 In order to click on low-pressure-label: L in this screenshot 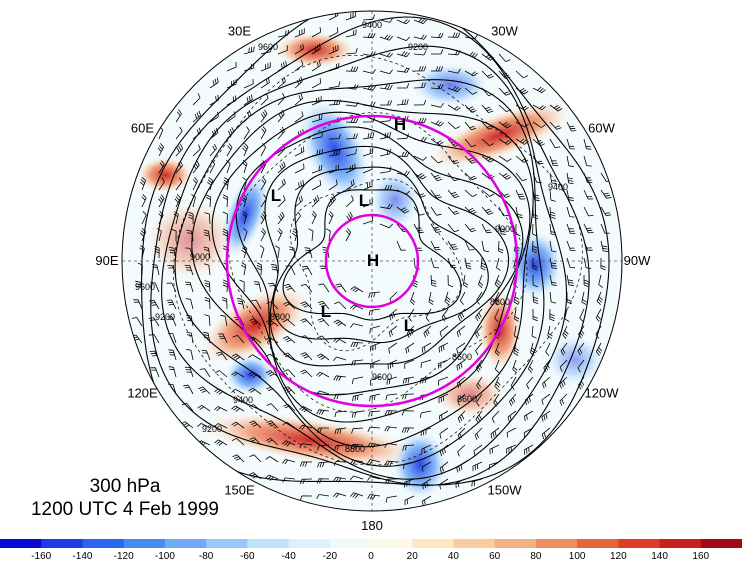, I will do `click(409, 325)`.